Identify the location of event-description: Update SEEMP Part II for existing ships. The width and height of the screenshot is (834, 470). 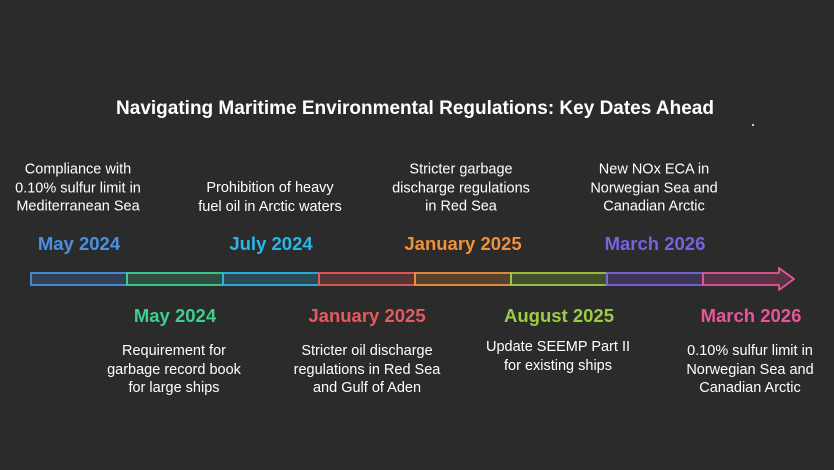
(558, 356).